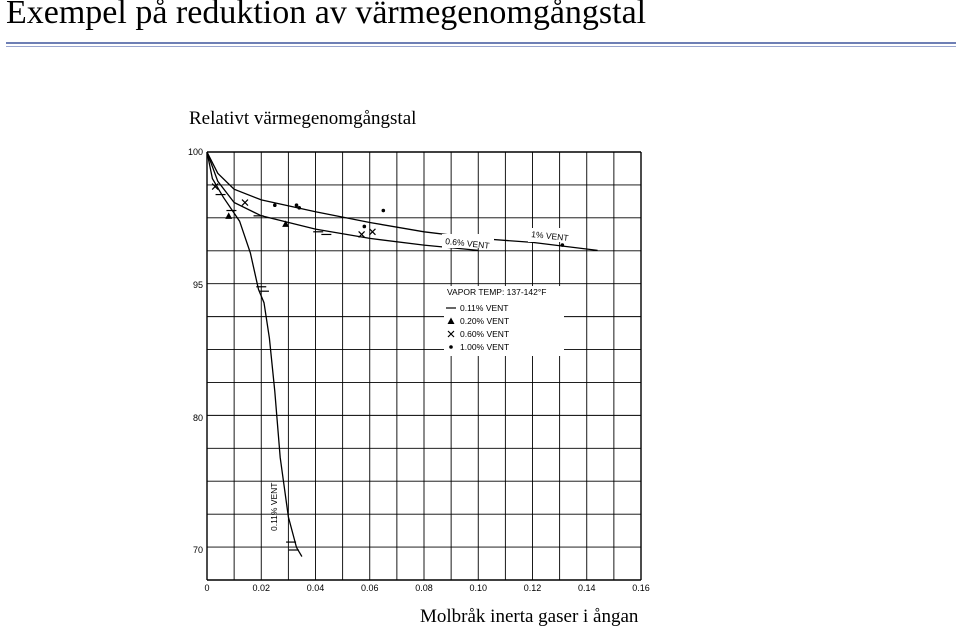 This screenshot has height=628, width=960. What do you see at coordinates (484, 321) in the screenshot?
I see `legend-label: 0.20% VENT` at bounding box center [484, 321].